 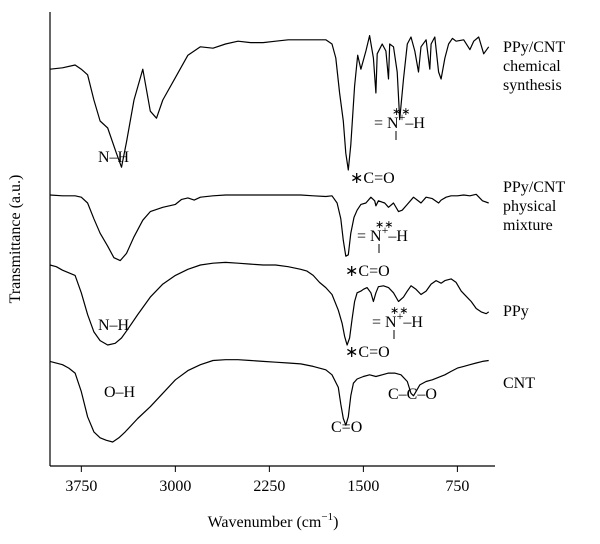 I want to click on peak-annotation-10: C=O, so click(x=346, y=427).